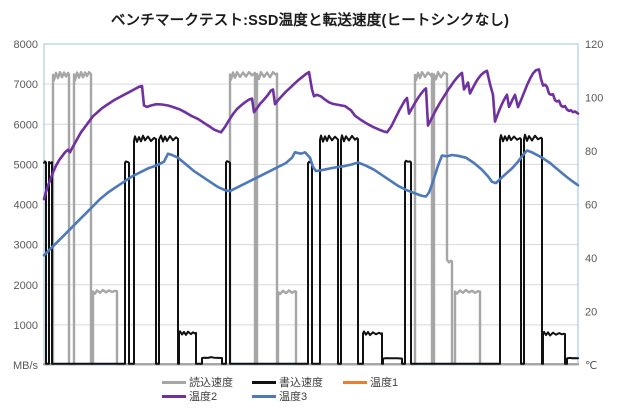  I want to click on legend-label-temp2: 温度2, so click(203, 397).